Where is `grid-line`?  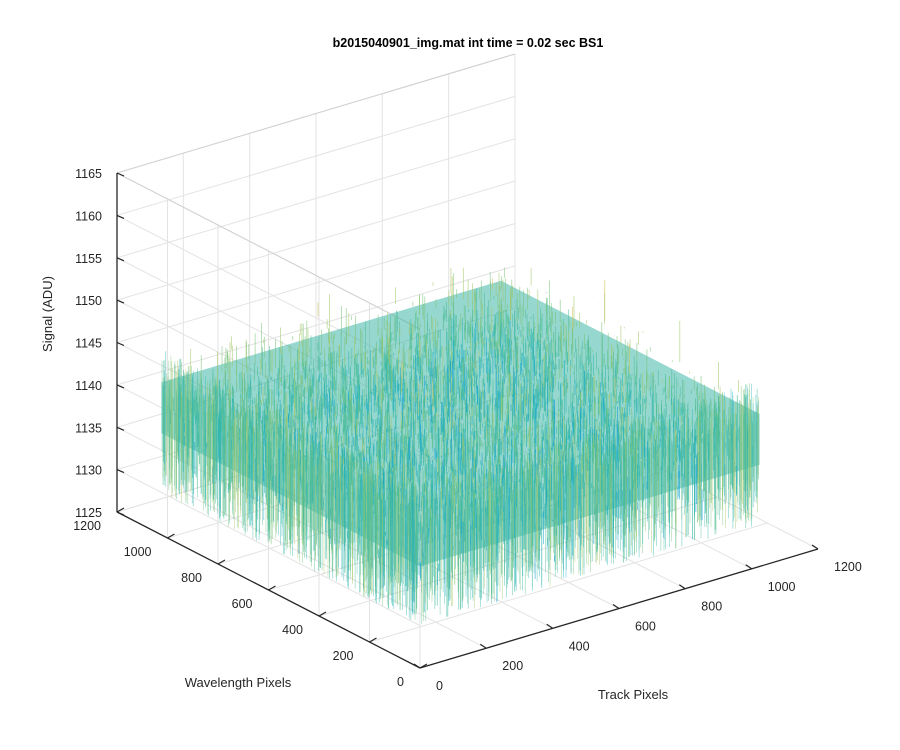
grid-line is located at coordinates (568, 582).